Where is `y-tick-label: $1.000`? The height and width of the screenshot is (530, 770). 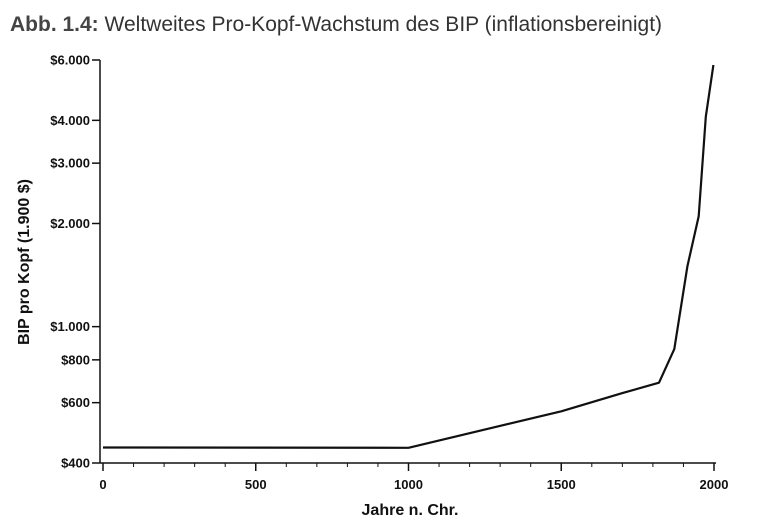 y-tick-label: $1.000 is located at coordinates (70, 326).